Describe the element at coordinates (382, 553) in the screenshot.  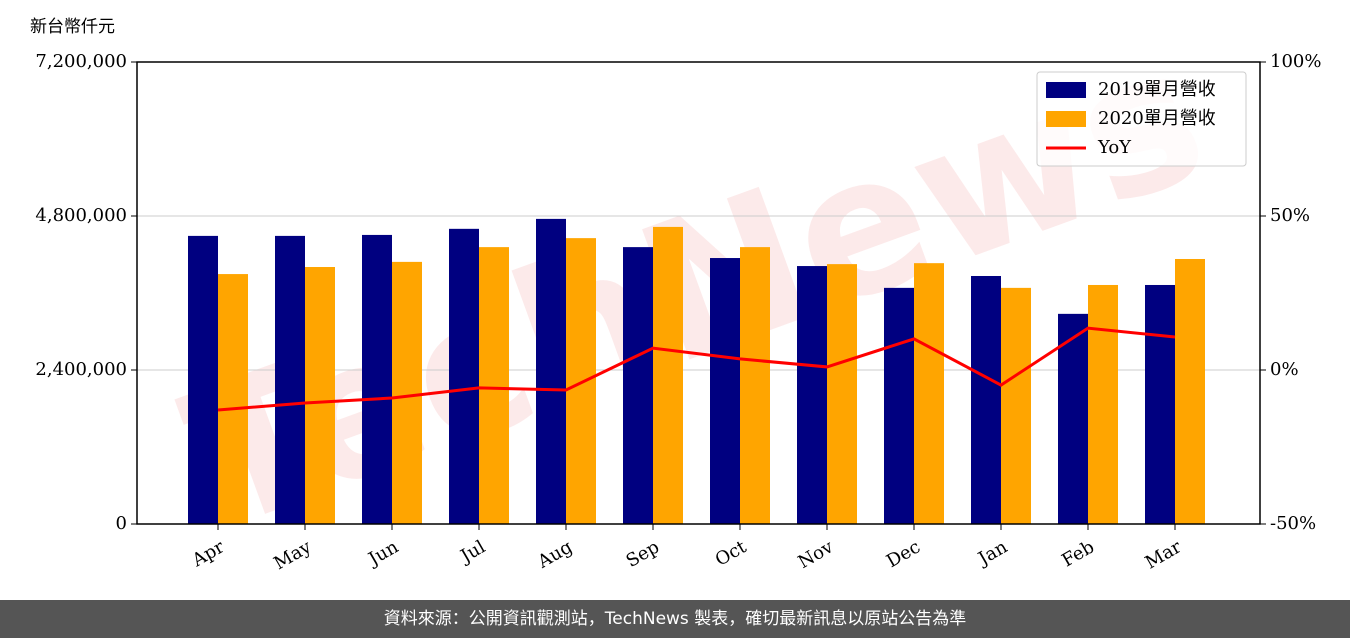
I see `x-tick-label: Jun` at that location.